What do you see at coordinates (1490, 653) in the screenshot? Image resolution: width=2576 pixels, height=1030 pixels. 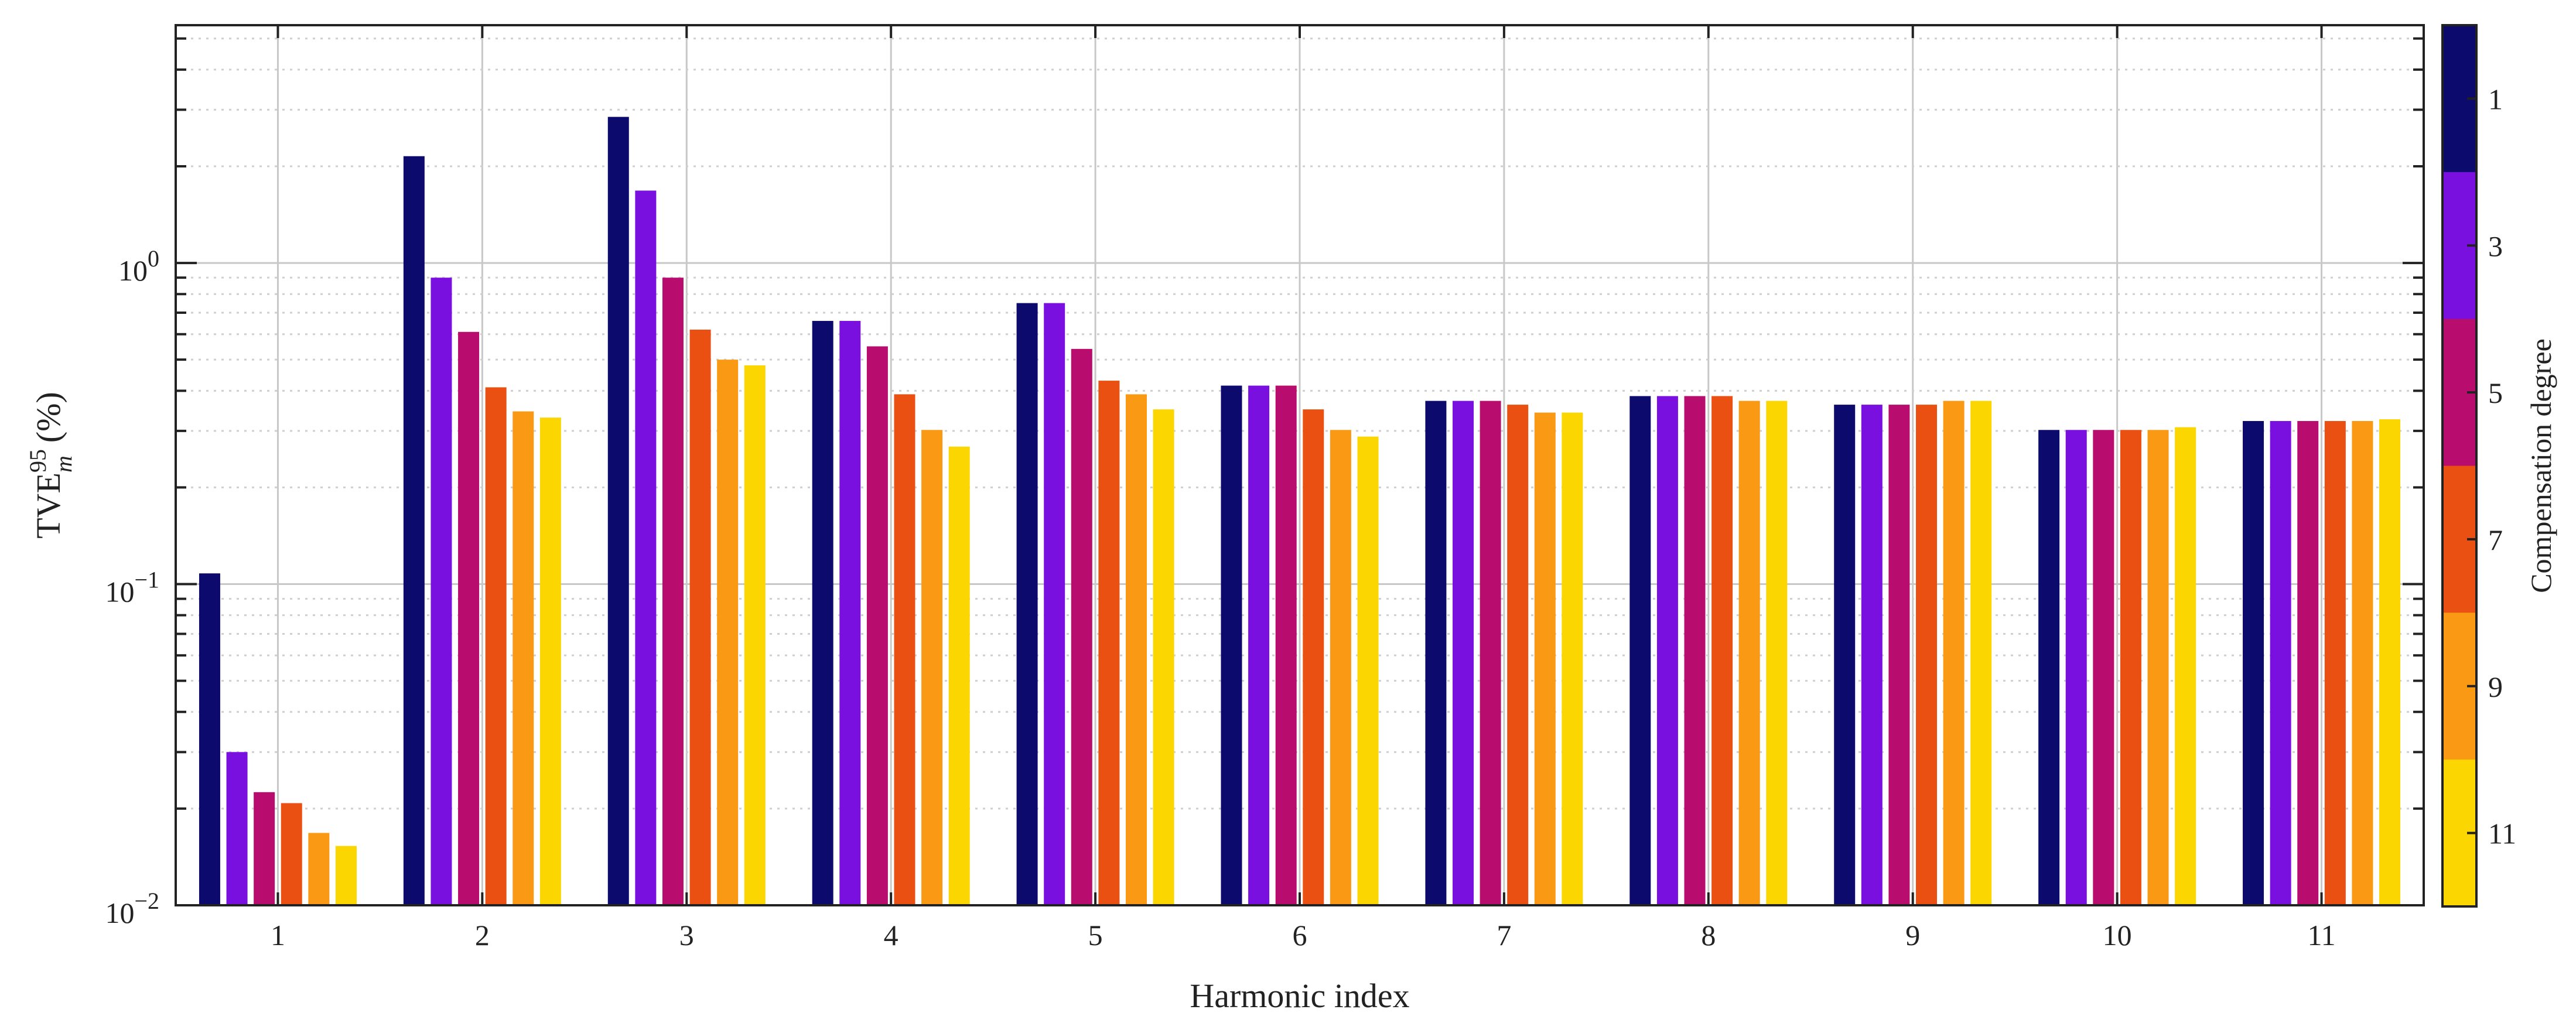 I see `bar-h7-deg5` at bounding box center [1490, 653].